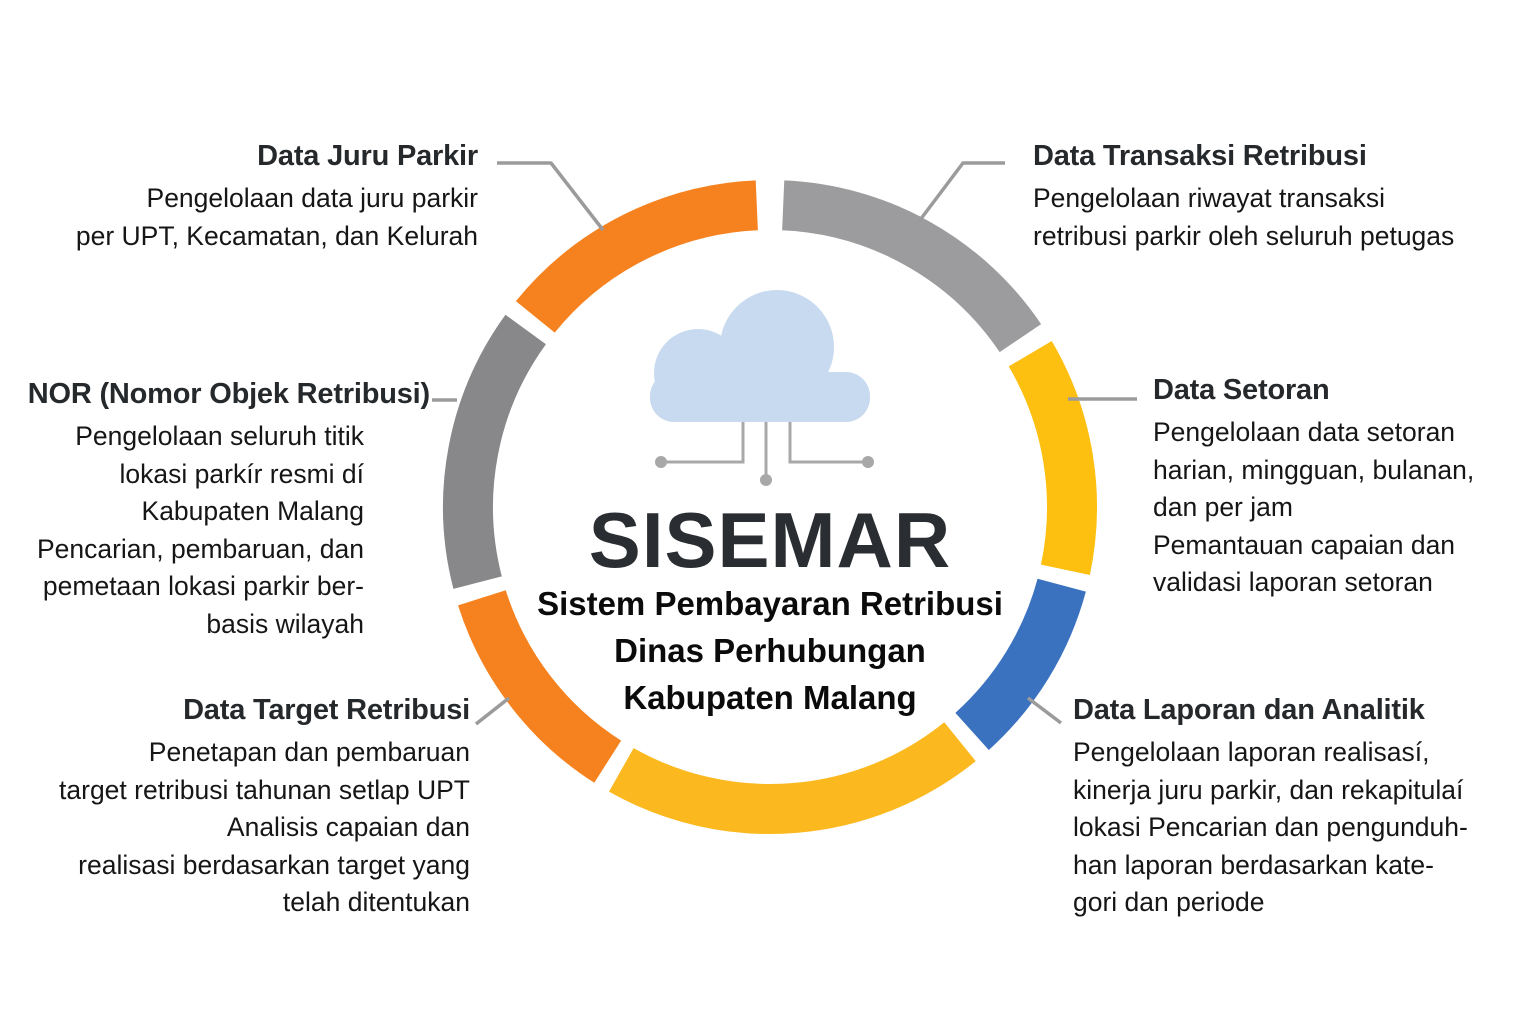 This screenshot has width=1536, height=1024. I want to click on text-line: kinerja juru parkir, dan rekapitulaí, so click(1268, 789).